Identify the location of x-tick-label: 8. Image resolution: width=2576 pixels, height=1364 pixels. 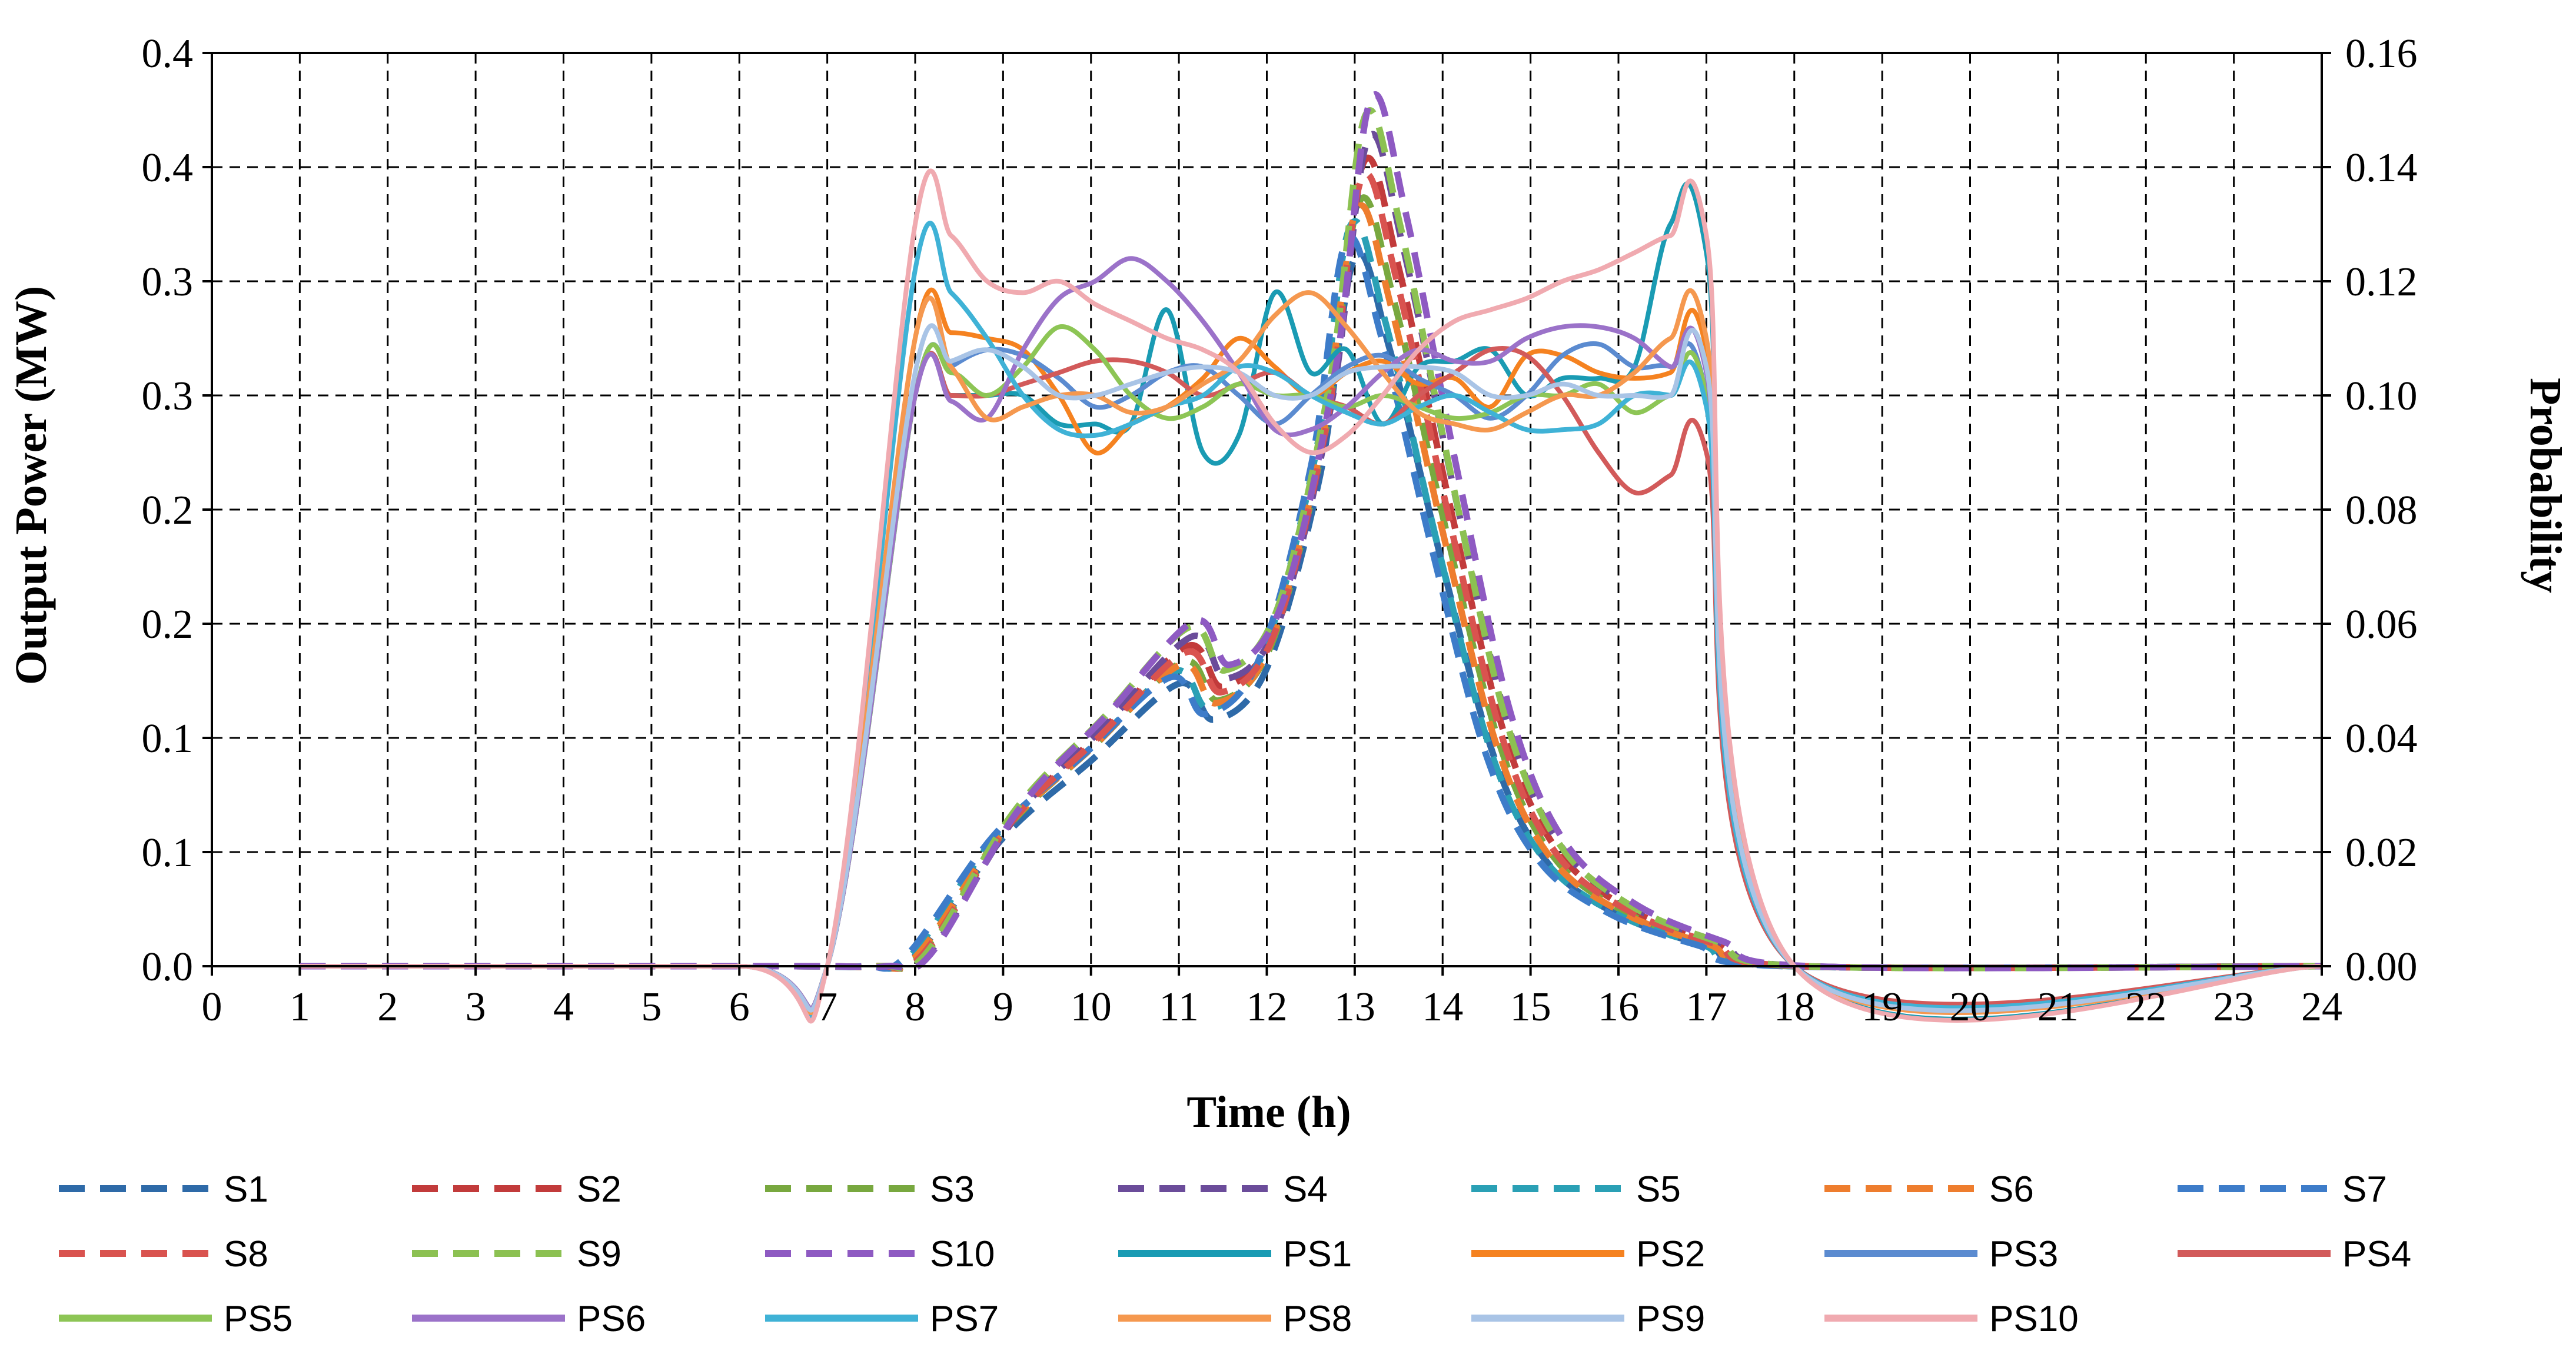
(915, 1007).